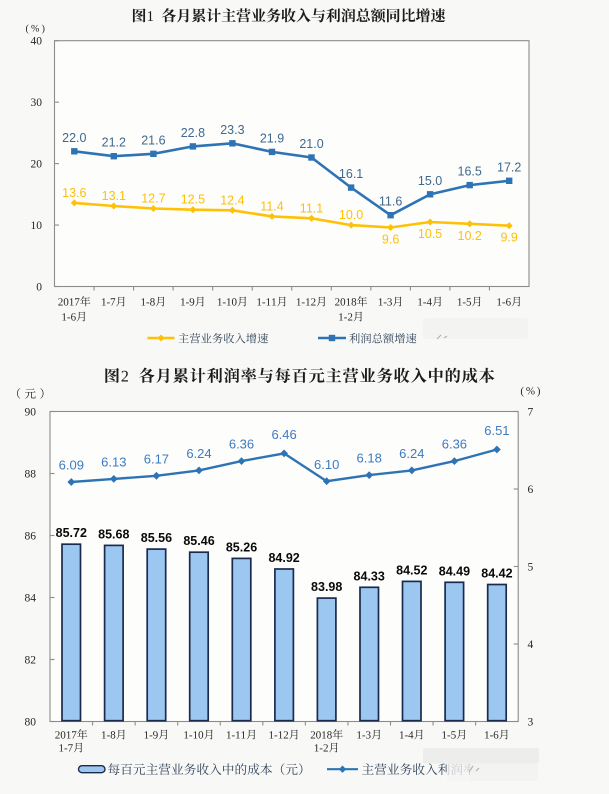 This screenshot has height=794, width=609. What do you see at coordinates (271, 206) in the screenshot?
I see `svg-text: 11.4` at bounding box center [271, 206].